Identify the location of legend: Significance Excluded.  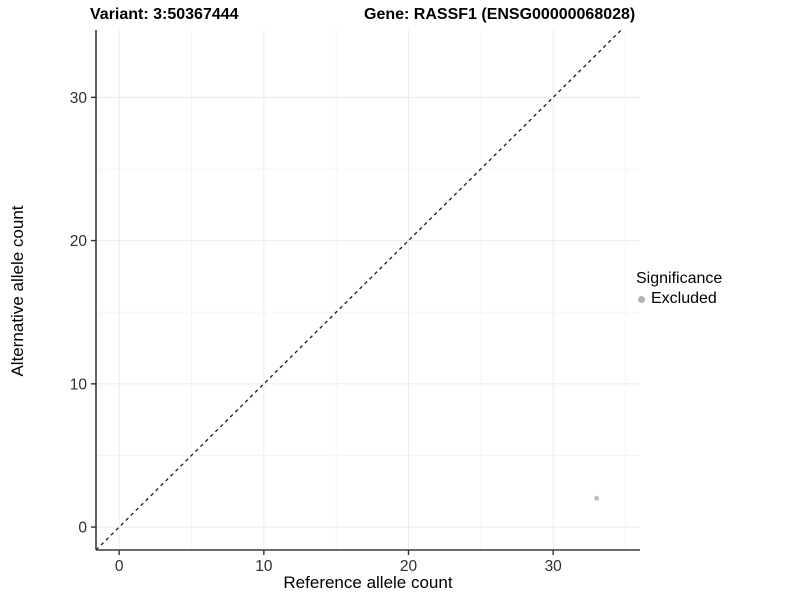
(679, 289).